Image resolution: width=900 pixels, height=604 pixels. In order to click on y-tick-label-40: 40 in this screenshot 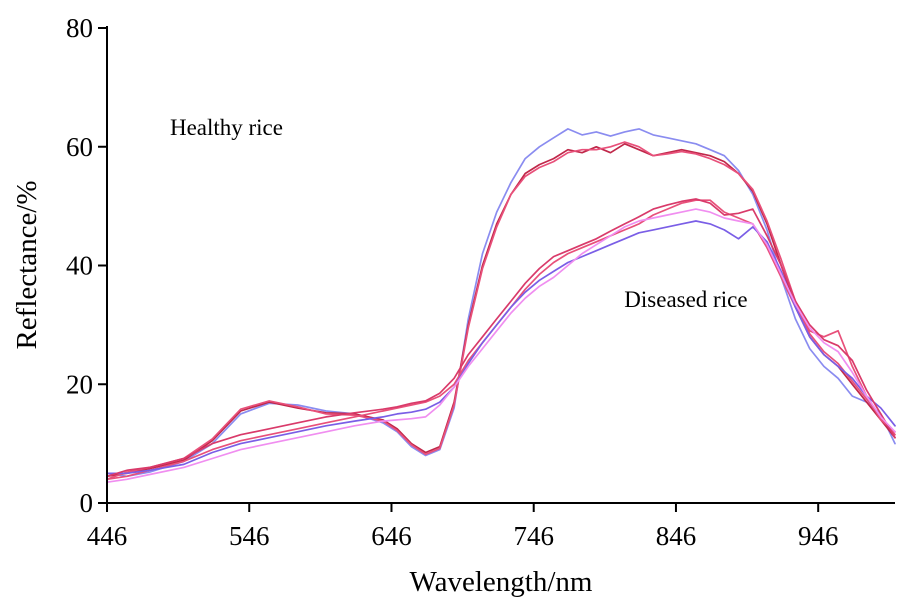, I will do `click(79, 266)`.